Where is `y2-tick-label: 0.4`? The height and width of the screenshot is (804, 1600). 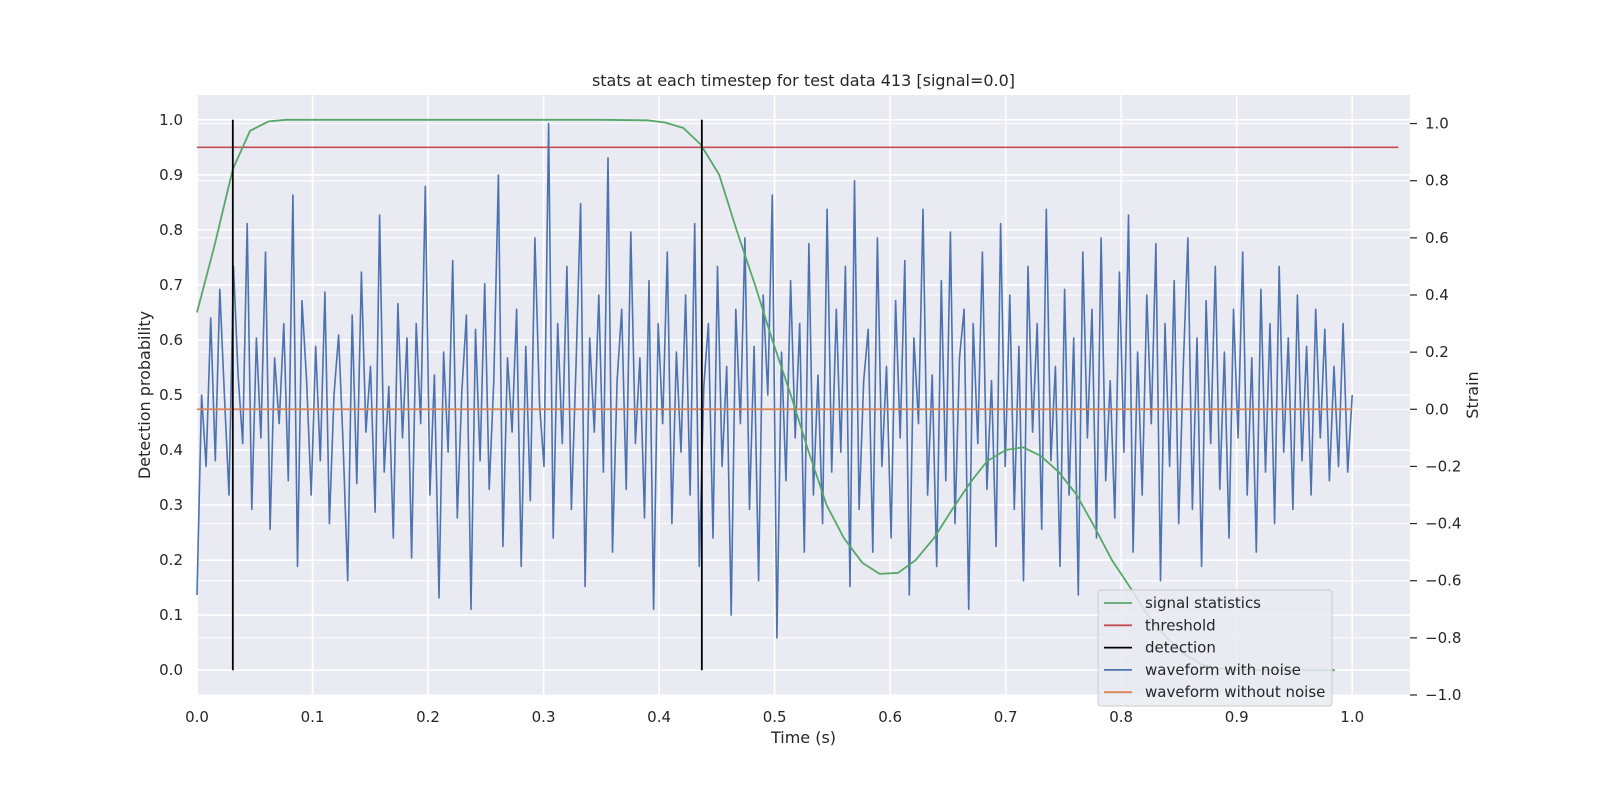 y2-tick-label: 0.4 is located at coordinates (1437, 295).